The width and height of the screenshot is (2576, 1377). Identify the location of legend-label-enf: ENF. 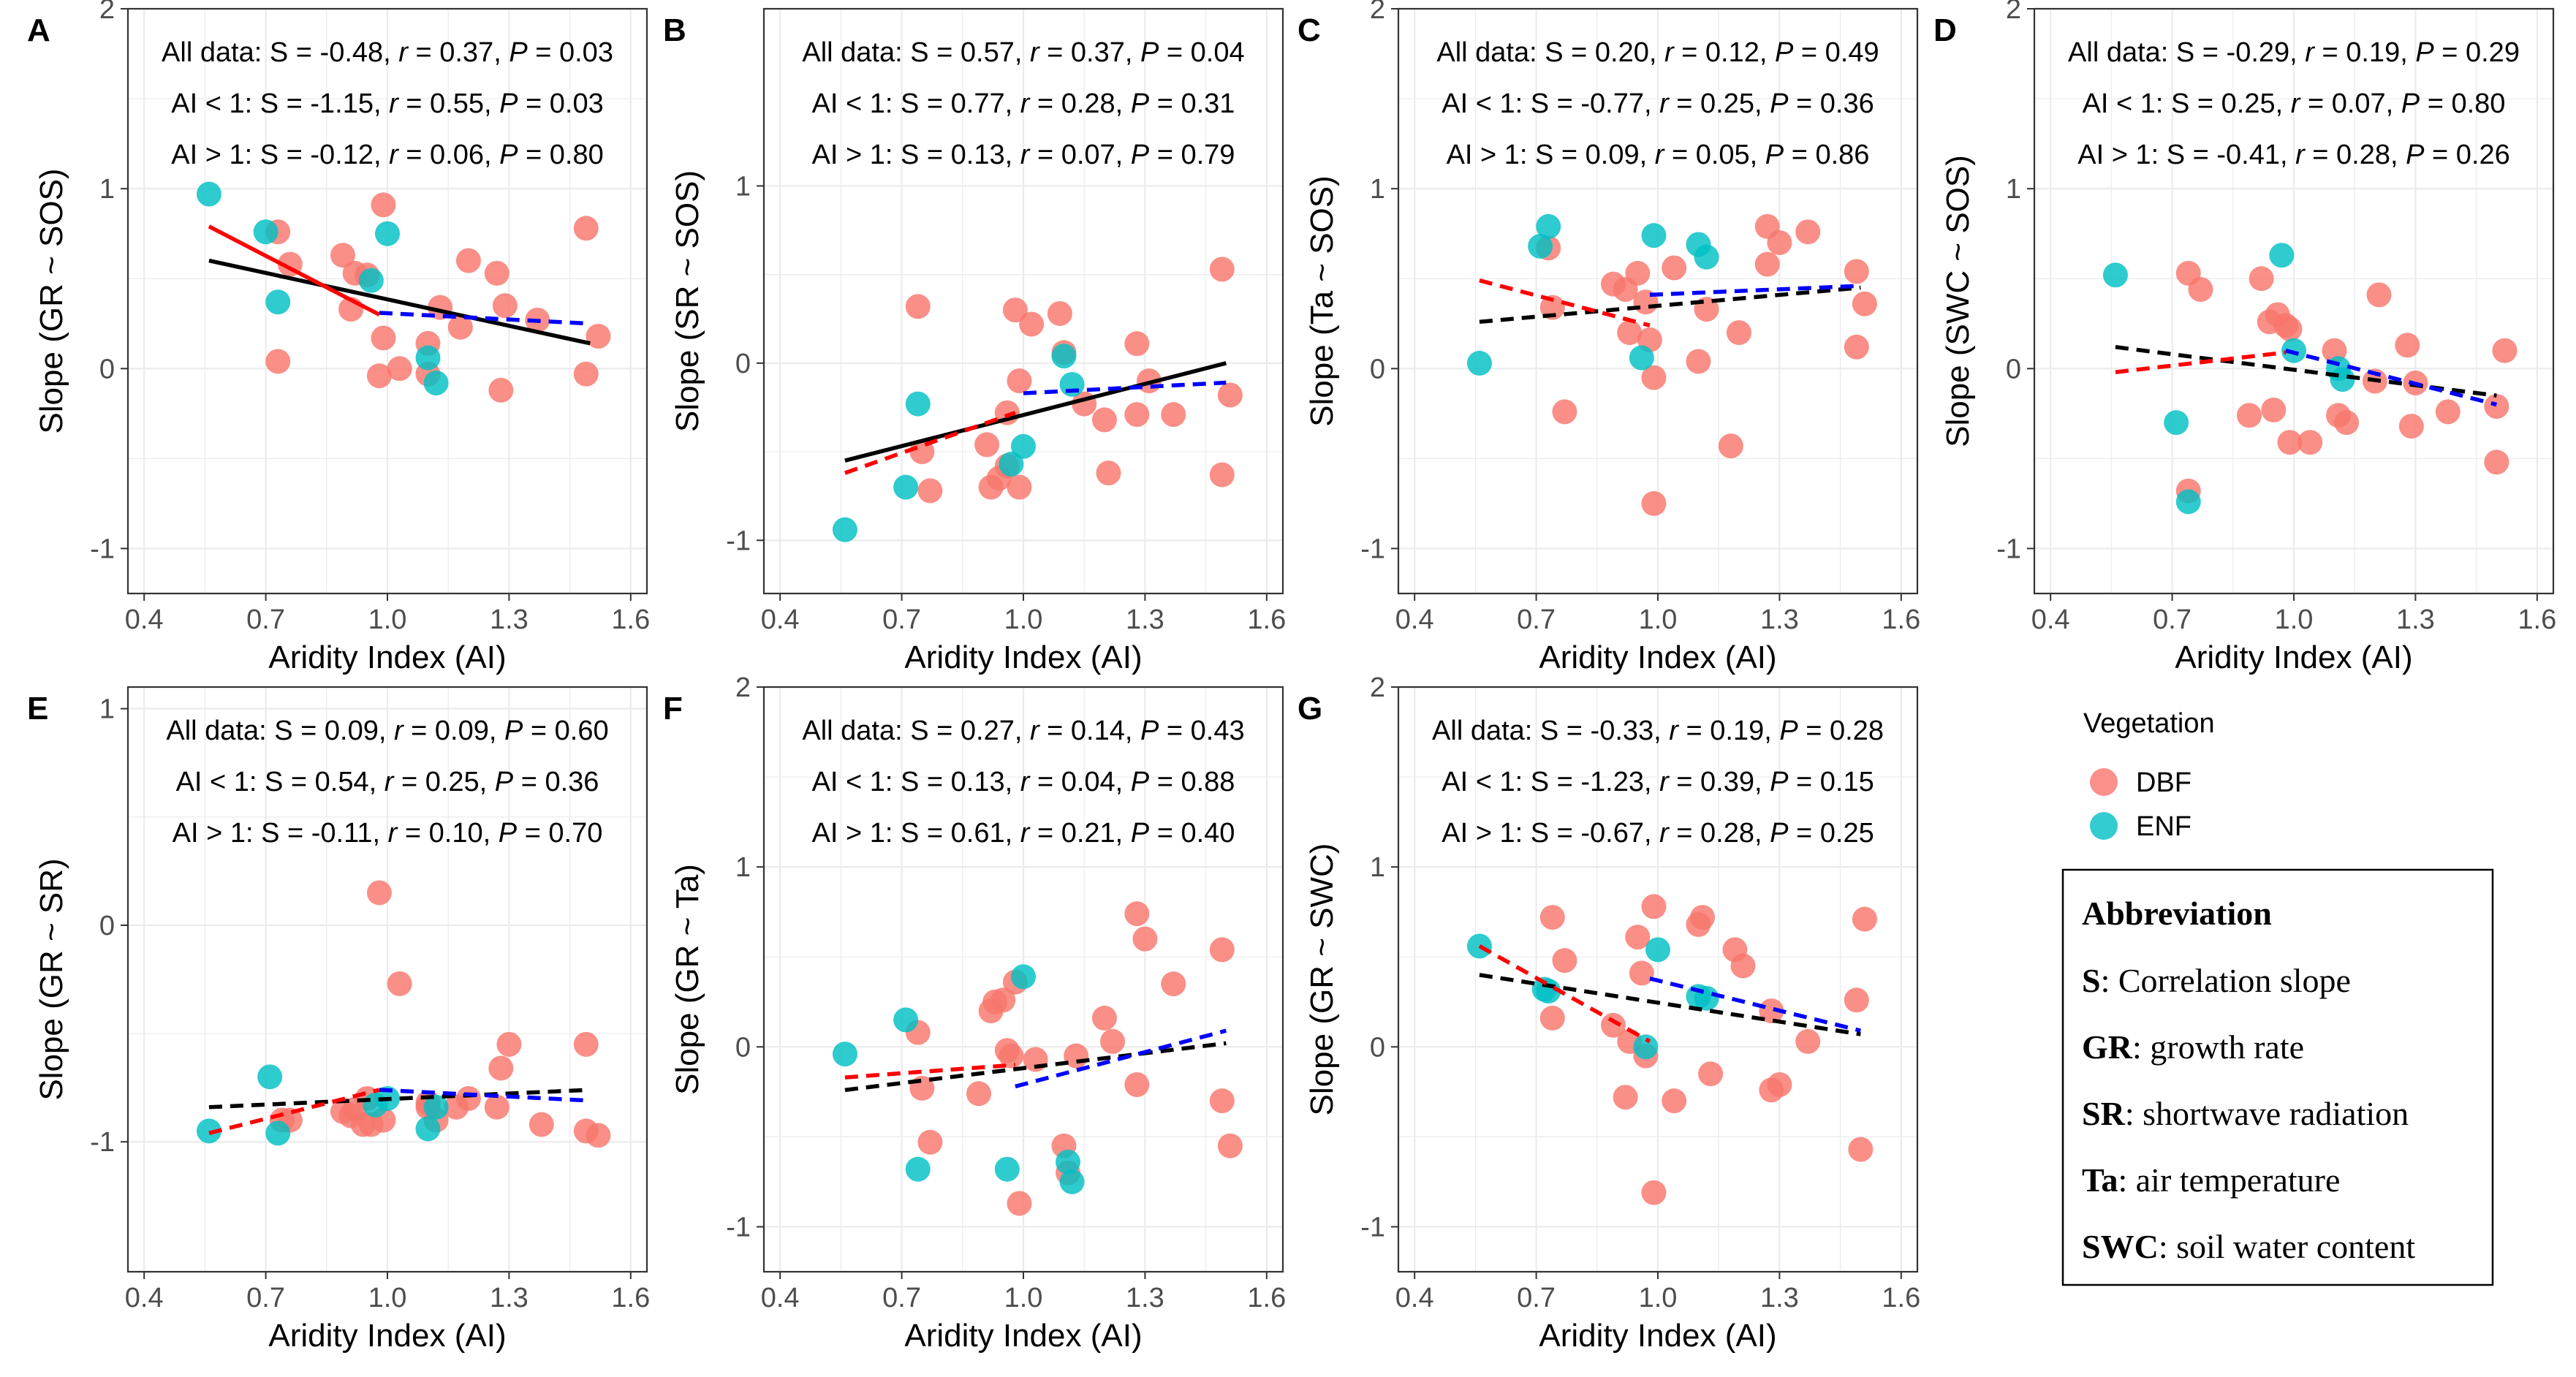
(2164, 826).